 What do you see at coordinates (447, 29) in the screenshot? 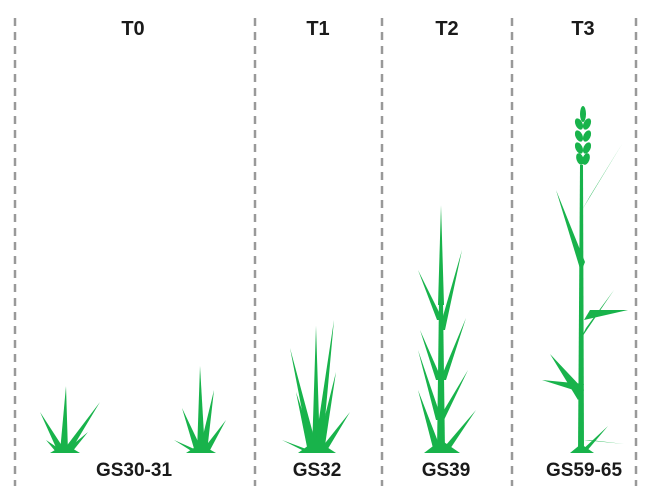
I see `timing-label-t2: T2` at bounding box center [447, 29].